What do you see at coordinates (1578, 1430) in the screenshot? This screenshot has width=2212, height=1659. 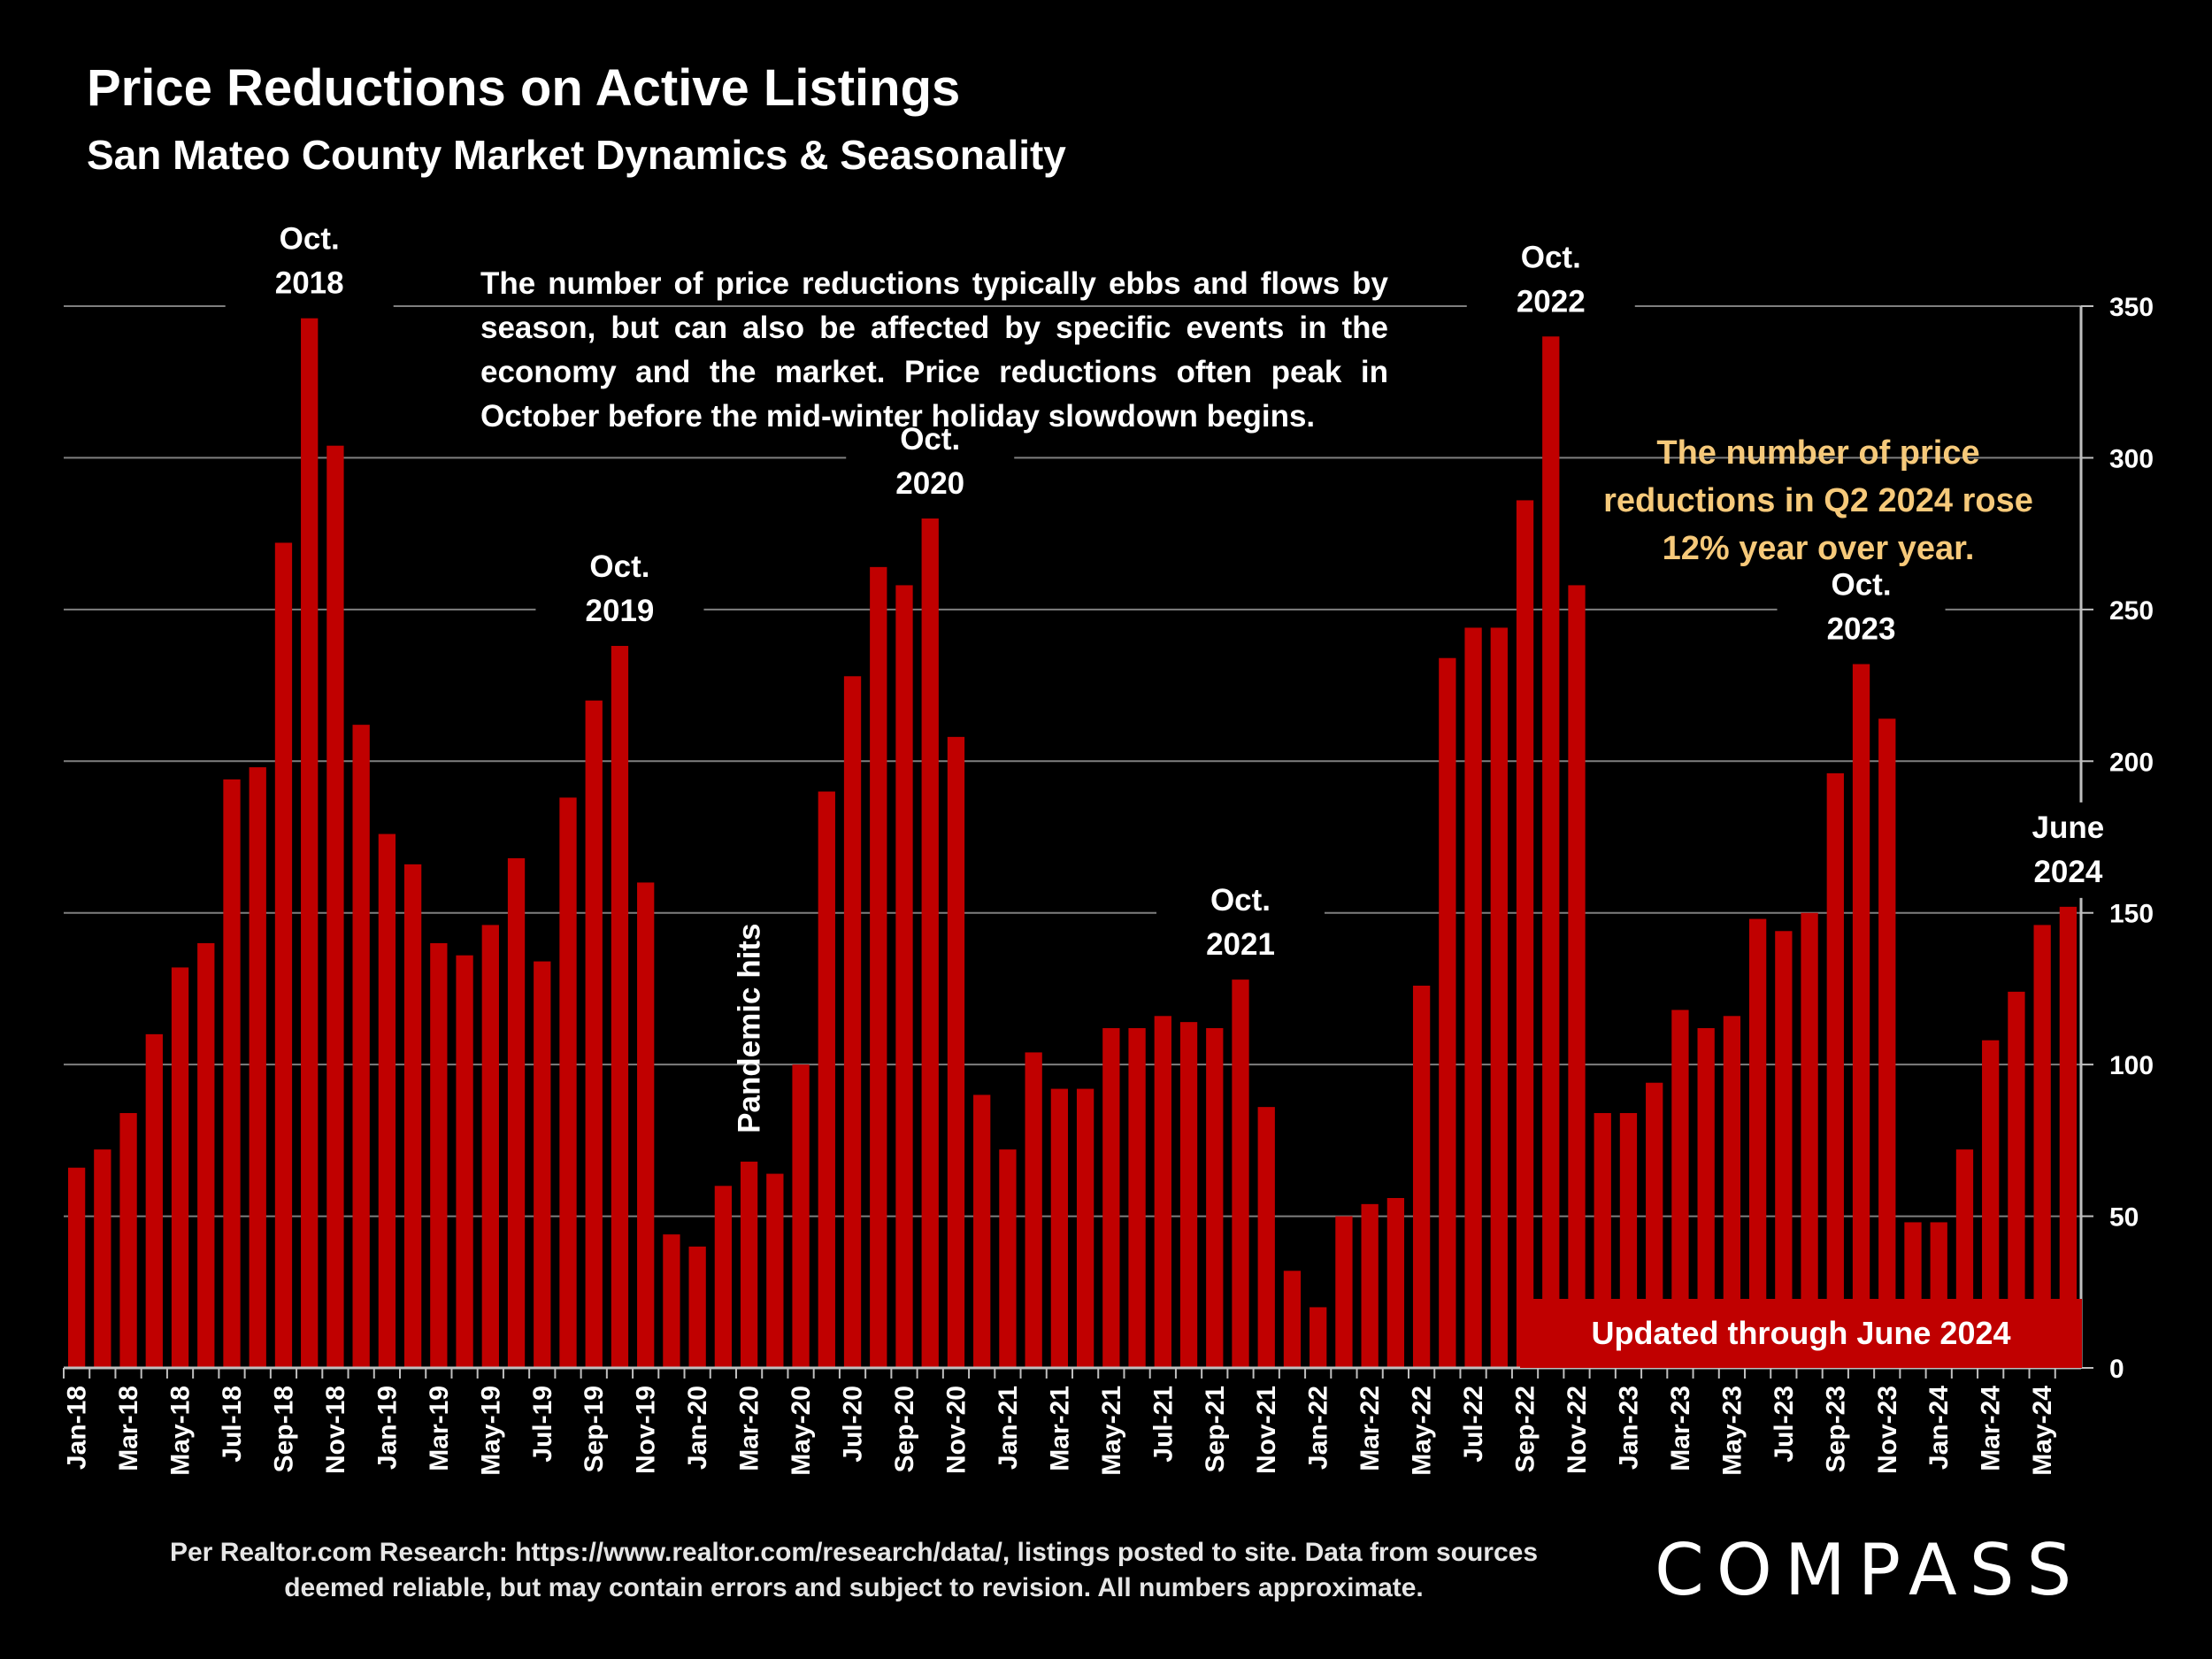 I see `x-tick-label: Nov-22` at bounding box center [1578, 1430].